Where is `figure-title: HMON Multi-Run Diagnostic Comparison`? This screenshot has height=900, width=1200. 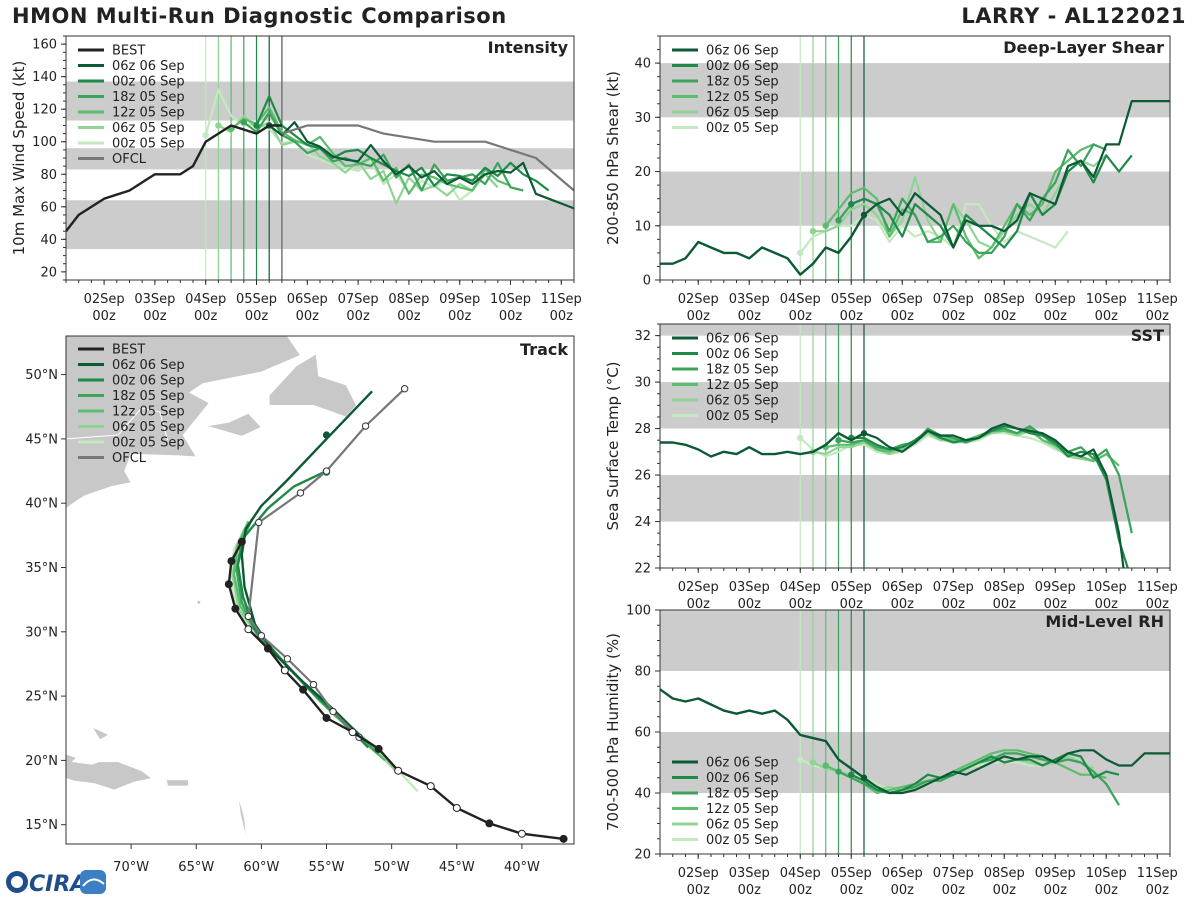 figure-title: HMON Multi-Run Diagnostic Comparison is located at coordinates (259, 16).